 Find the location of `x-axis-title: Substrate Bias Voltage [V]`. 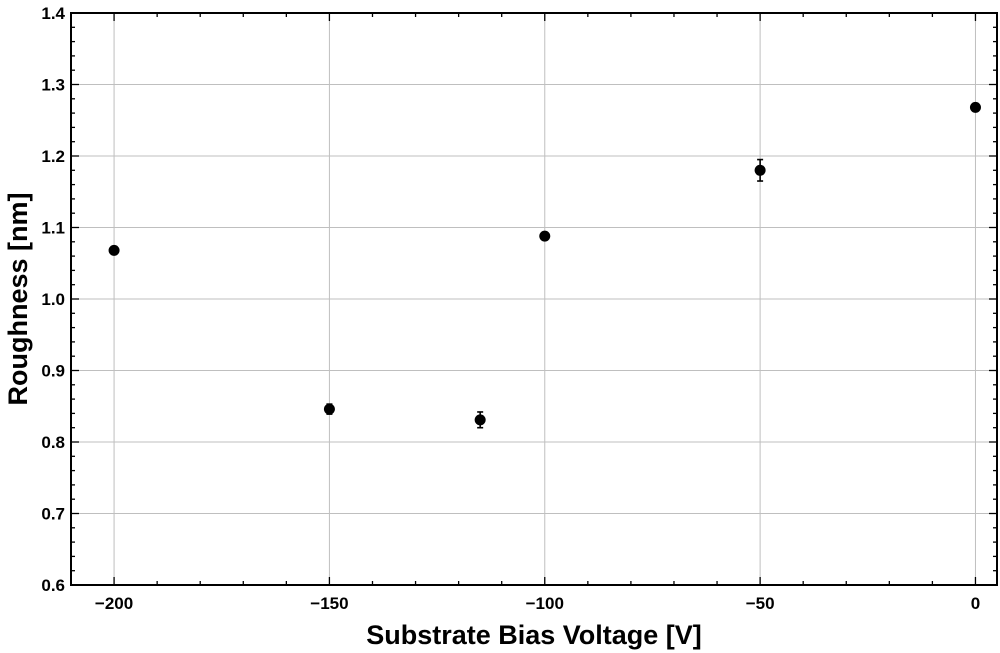

x-axis-title: Substrate Bias Voltage [V] is located at coordinates (534, 635).